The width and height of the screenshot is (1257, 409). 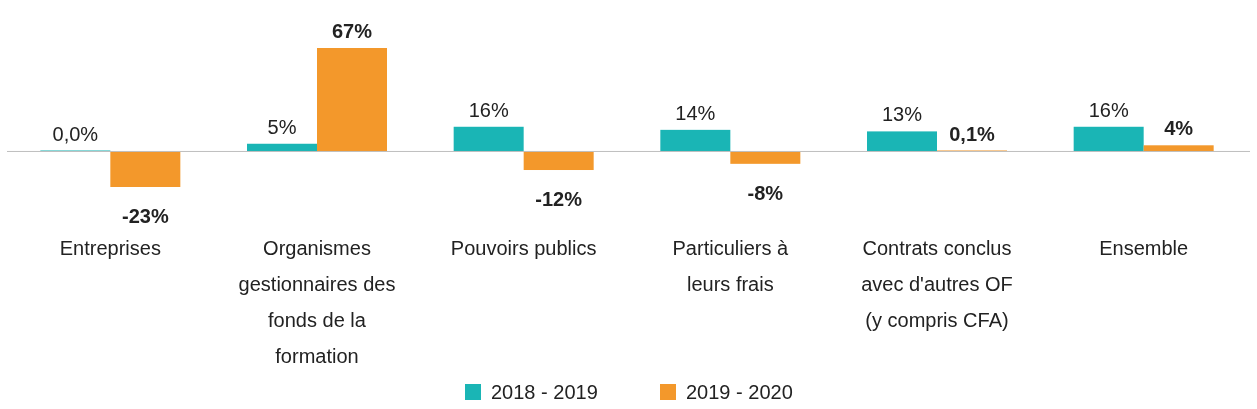 What do you see at coordinates (1144, 248) in the screenshot?
I see `x-tick-label: Ensemble` at bounding box center [1144, 248].